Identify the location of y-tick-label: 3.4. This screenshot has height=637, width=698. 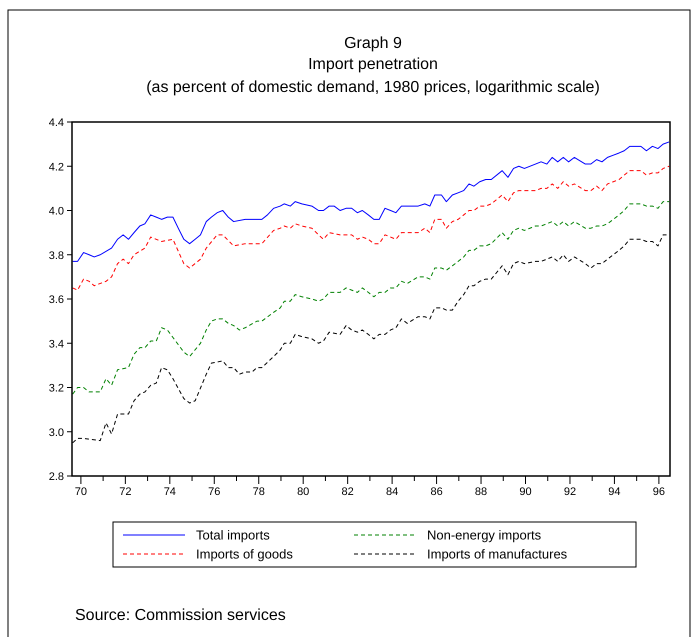
(56, 344).